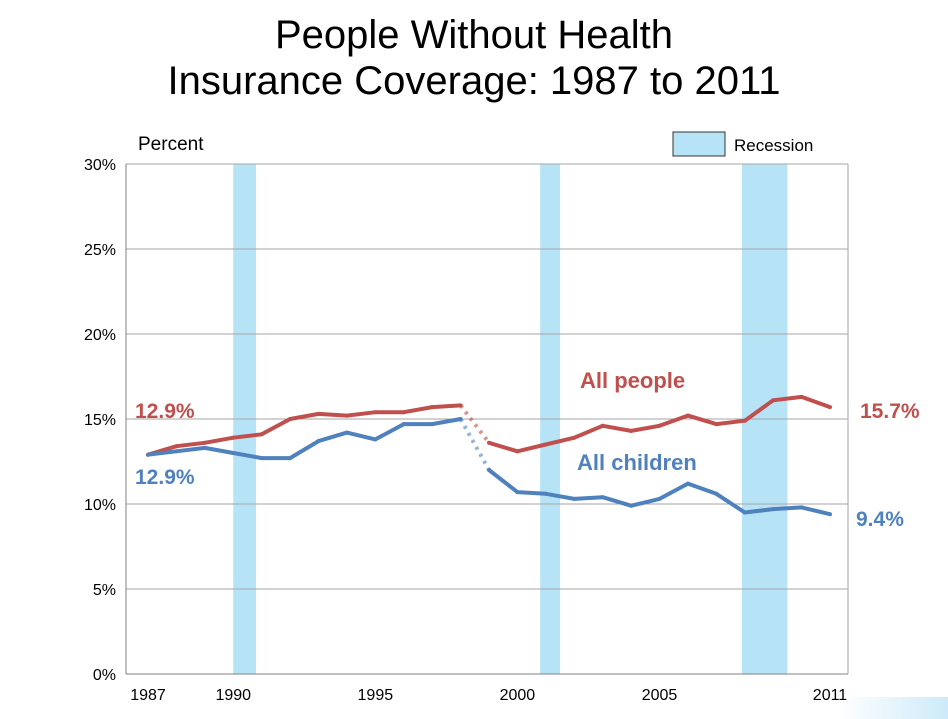  Describe the element at coordinates (376, 695) in the screenshot. I see `x-tick-label: 1995` at that location.